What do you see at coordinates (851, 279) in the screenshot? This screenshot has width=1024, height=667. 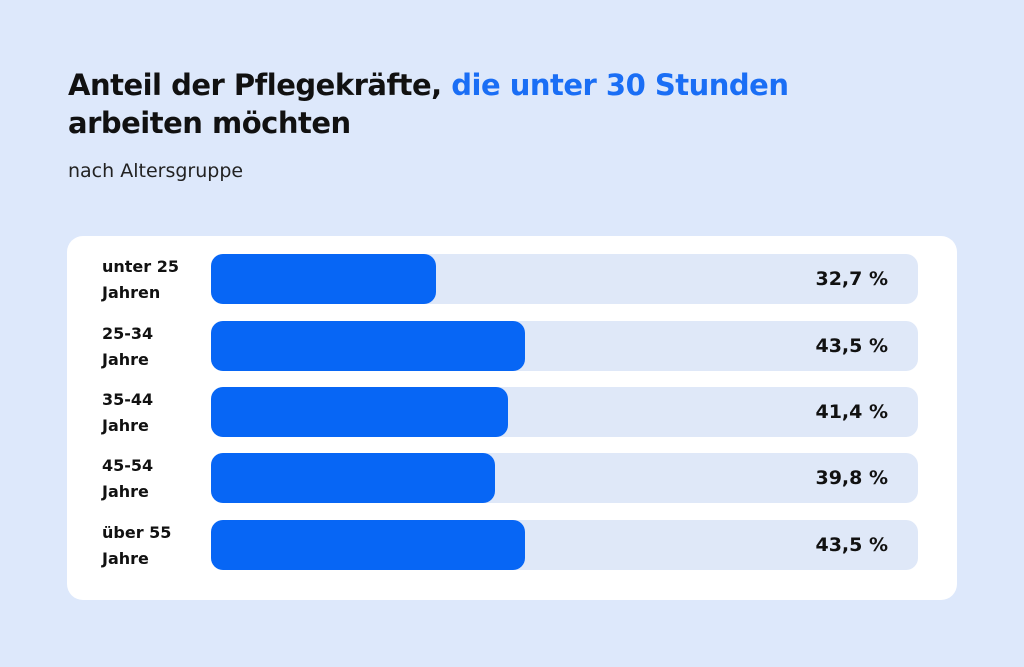 I see `value-label: 32,7 %` at bounding box center [851, 279].